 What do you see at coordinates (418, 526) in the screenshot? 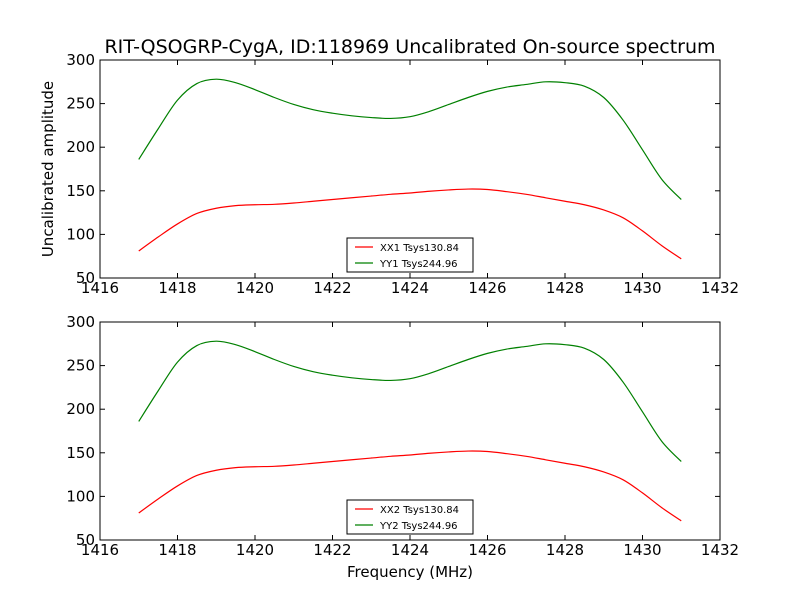
I see `legend-label: YY2 Tsys244.96` at bounding box center [418, 526].